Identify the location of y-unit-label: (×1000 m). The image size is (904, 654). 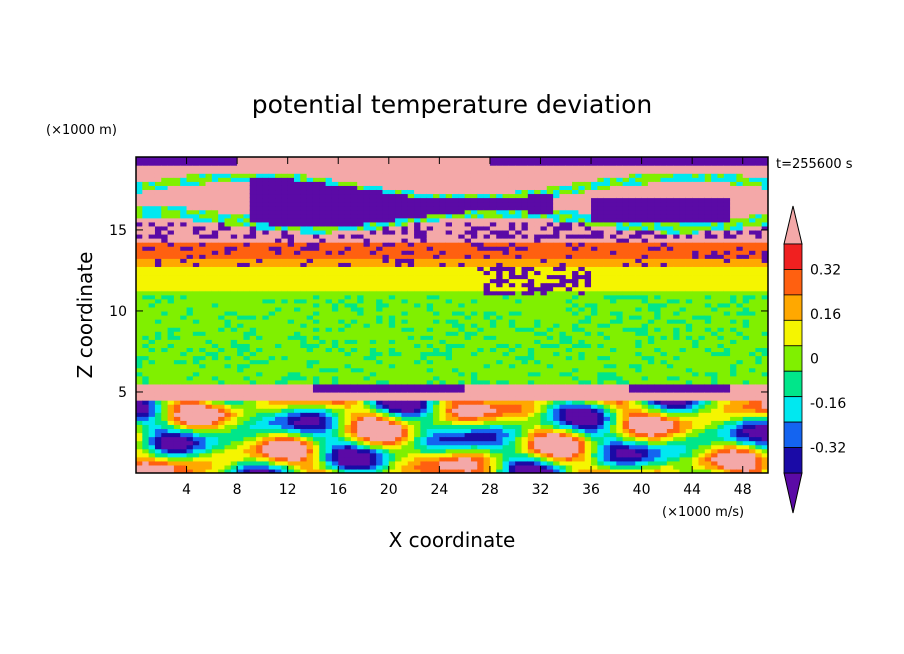
(81, 130).